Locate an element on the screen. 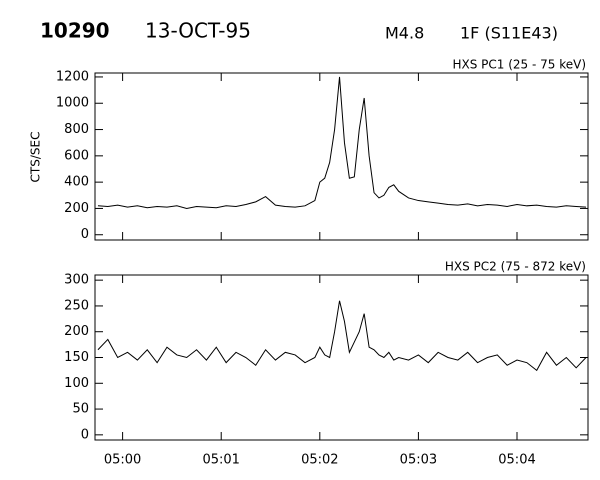 This screenshot has height=480, width=600. y-axis-label: CTS/SEC is located at coordinates (36, 157).